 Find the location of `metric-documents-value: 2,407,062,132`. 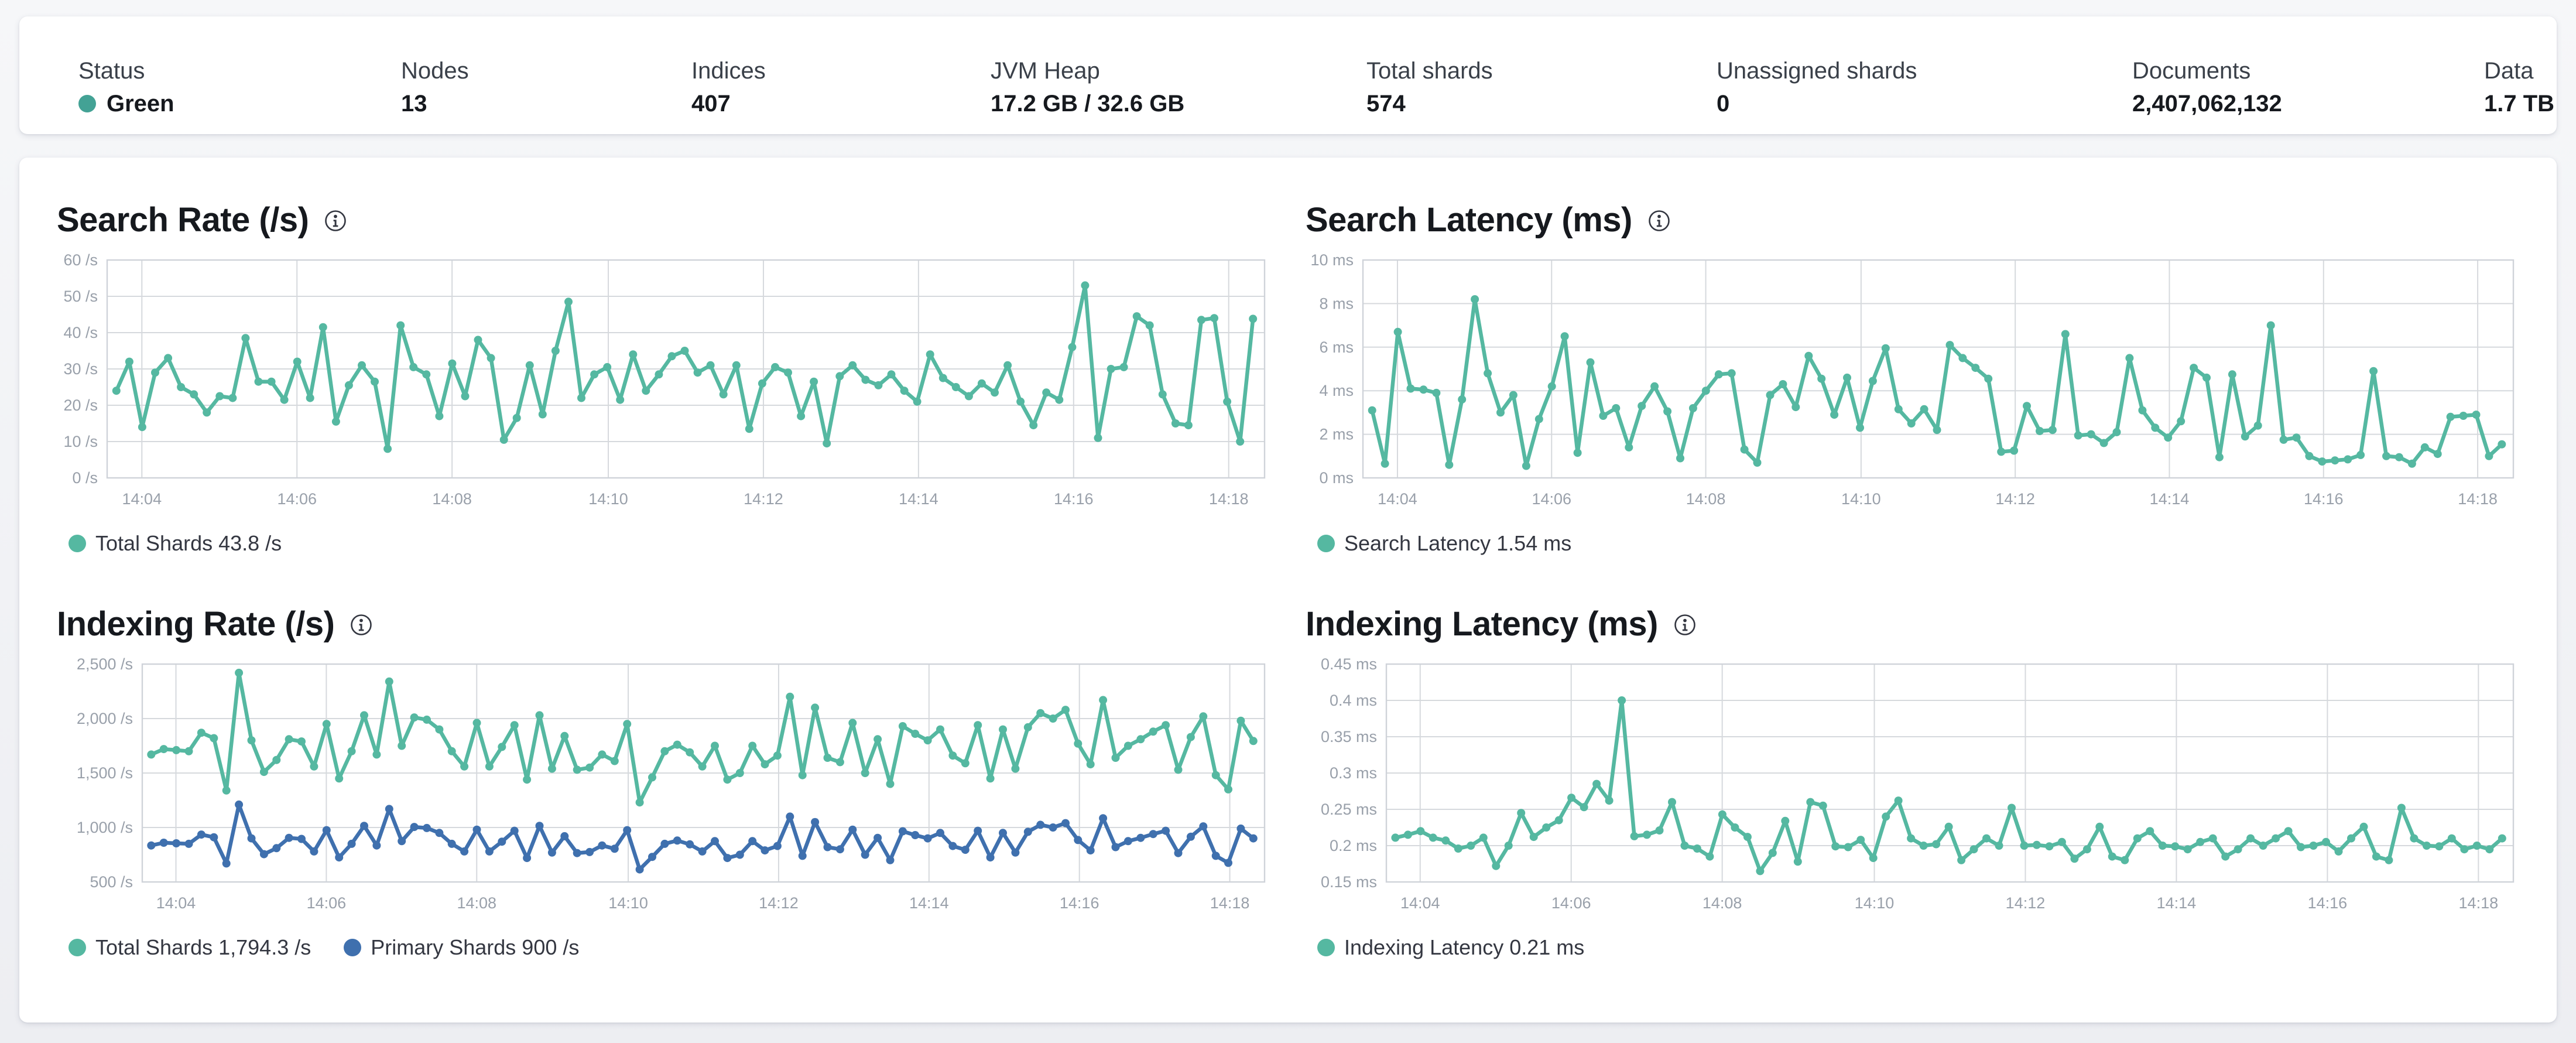

metric-documents-value: 2,407,062,132 is located at coordinates (2207, 104).